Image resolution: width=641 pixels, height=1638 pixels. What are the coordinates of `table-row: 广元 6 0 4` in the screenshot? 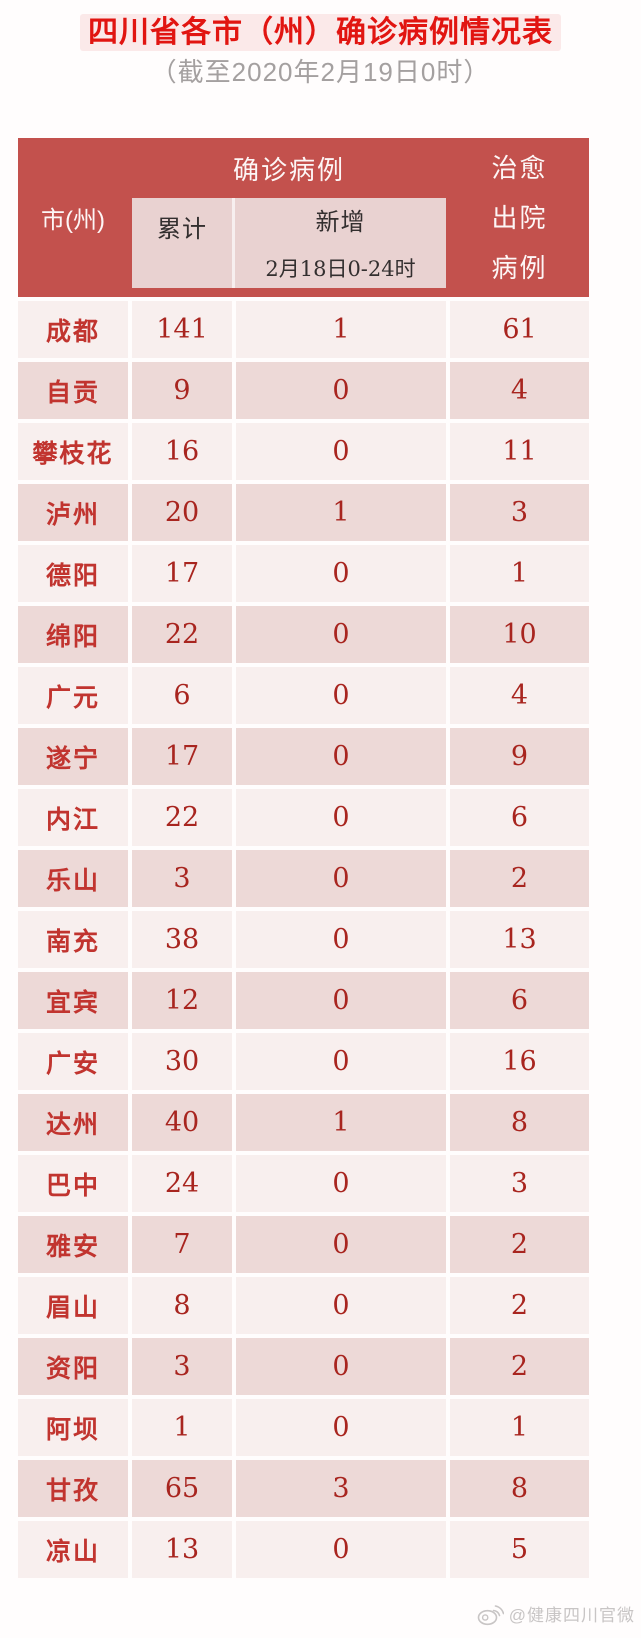 It's located at (303, 695).